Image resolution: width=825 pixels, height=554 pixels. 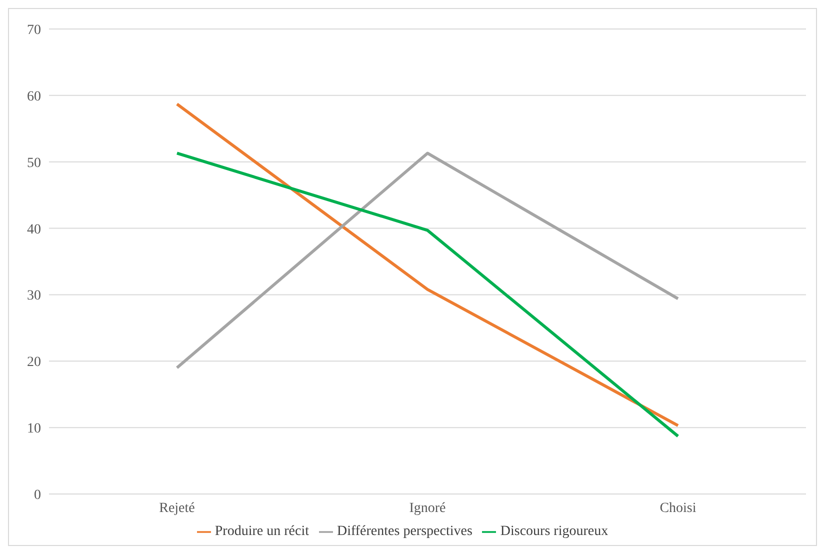 I want to click on x-tick-label: Rejeté, so click(x=177, y=508).